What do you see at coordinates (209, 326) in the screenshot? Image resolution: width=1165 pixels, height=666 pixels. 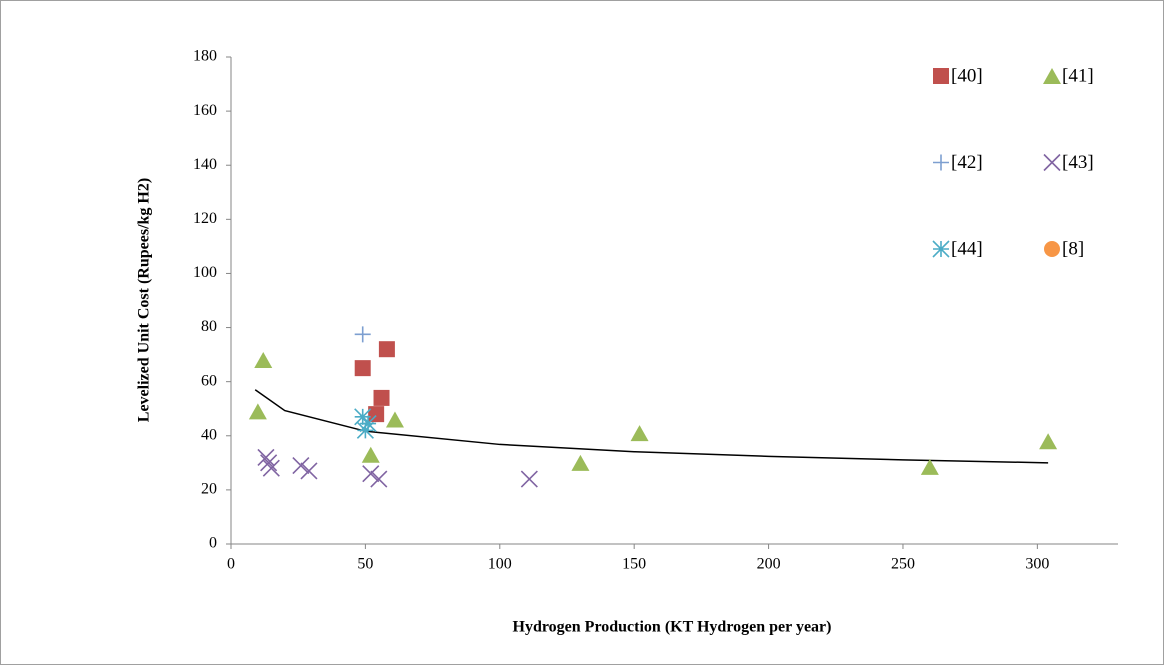 I see `y-tick-label: 80` at bounding box center [209, 326].